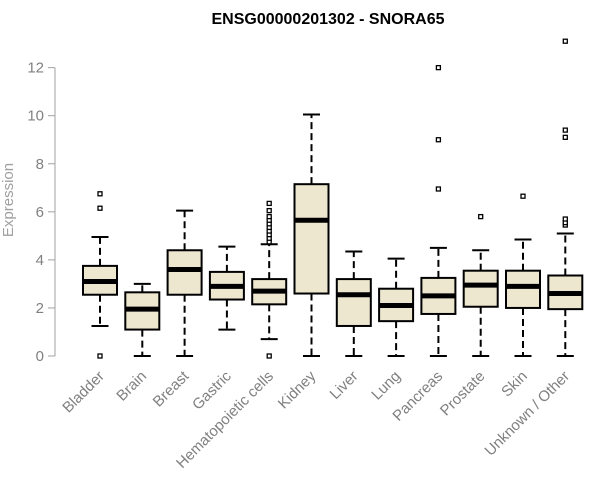 The height and width of the screenshot is (500, 600). Describe the element at coordinates (327, 19) in the screenshot. I see `chart-title: ENSG00000201302 - SNORA65` at that location.